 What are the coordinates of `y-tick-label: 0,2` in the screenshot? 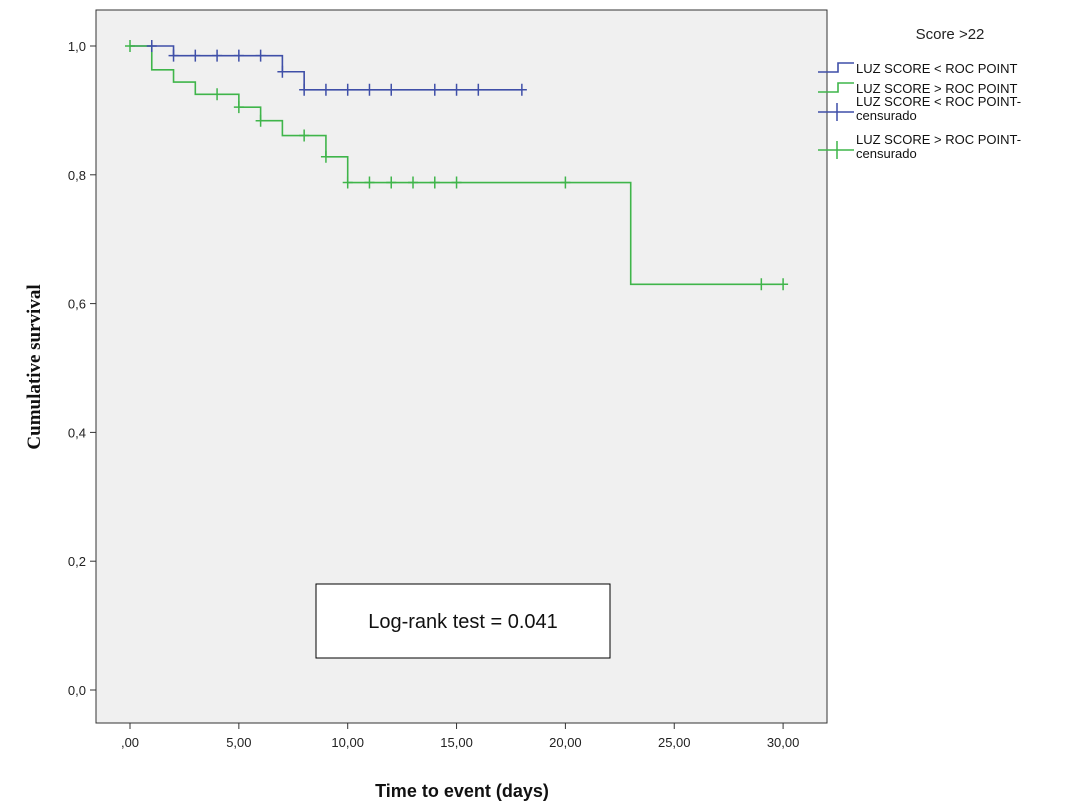 It's located at (77, 561).